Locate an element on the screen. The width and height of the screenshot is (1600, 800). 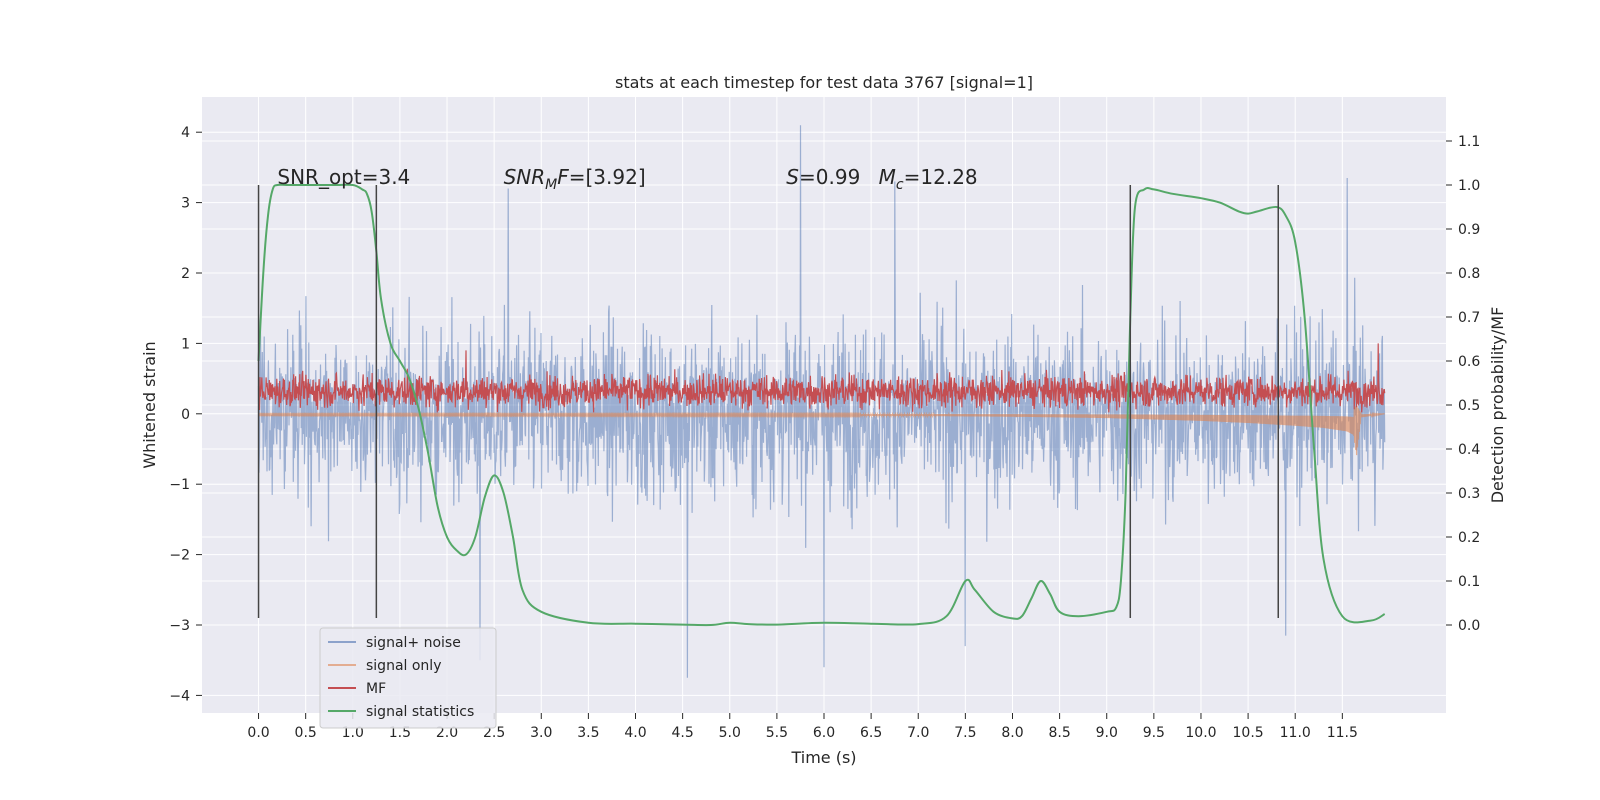
y2-tick-label: 0.0 is located at coordinates (1469, 626).